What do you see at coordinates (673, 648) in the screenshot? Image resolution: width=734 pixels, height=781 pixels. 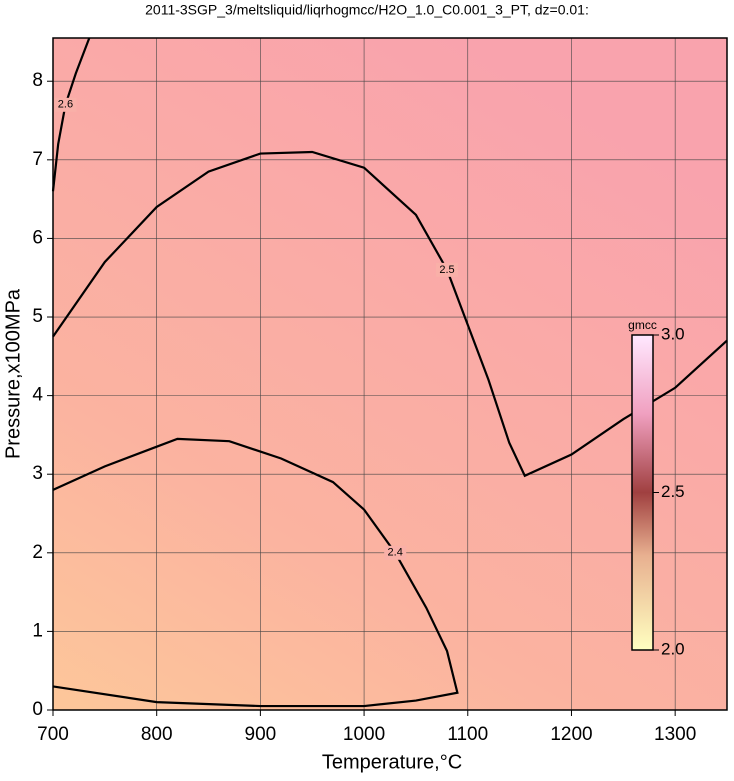 I see `colorbar-tick-label: 2.0` at bounding box center [673, 648].